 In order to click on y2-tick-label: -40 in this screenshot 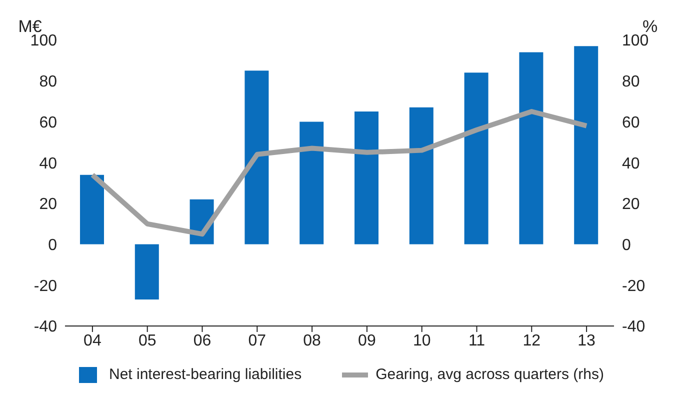, I will do `click(634, 327)`.